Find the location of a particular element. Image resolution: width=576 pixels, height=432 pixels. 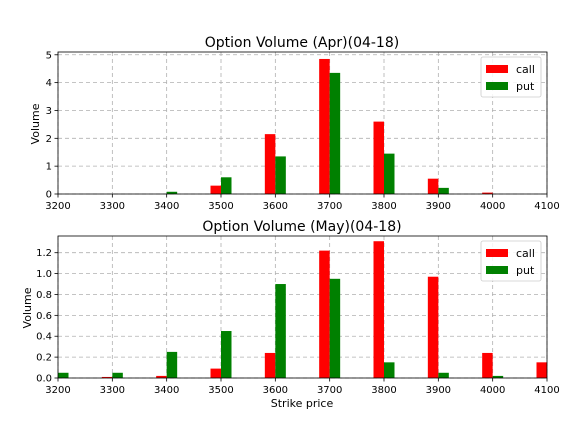

may-legend-label-call: call is located at coordinates (525, 253).